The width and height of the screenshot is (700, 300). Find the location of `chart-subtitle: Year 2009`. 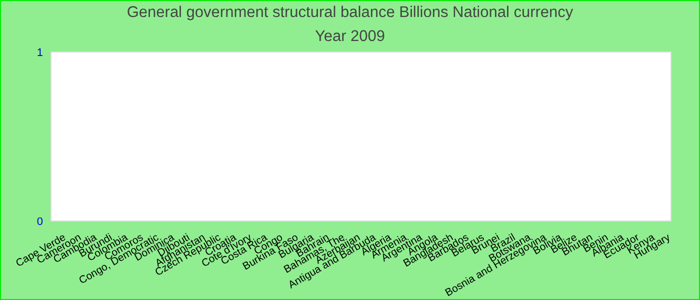

chart-subtitle: Year 2009 is located at coordinates (350, 37).